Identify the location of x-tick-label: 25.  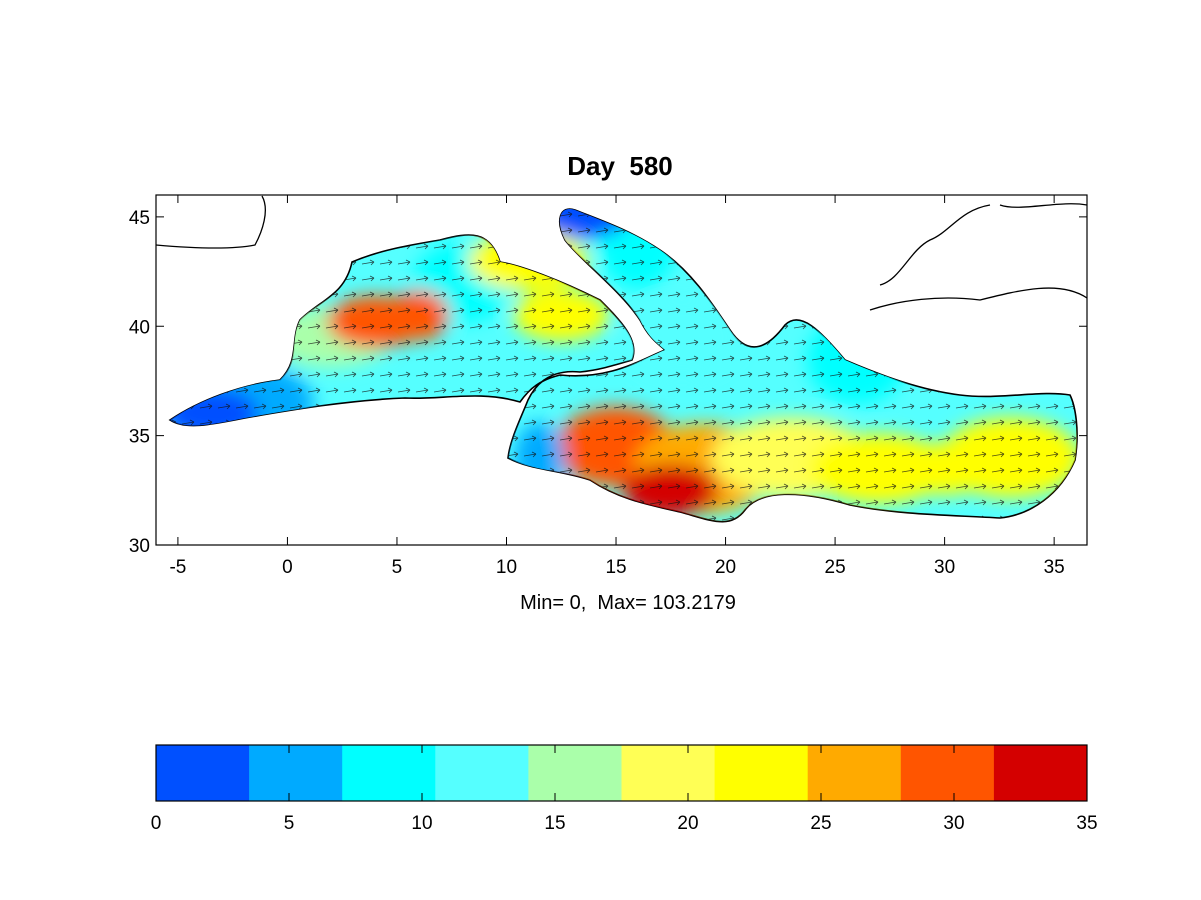
(835, 567).